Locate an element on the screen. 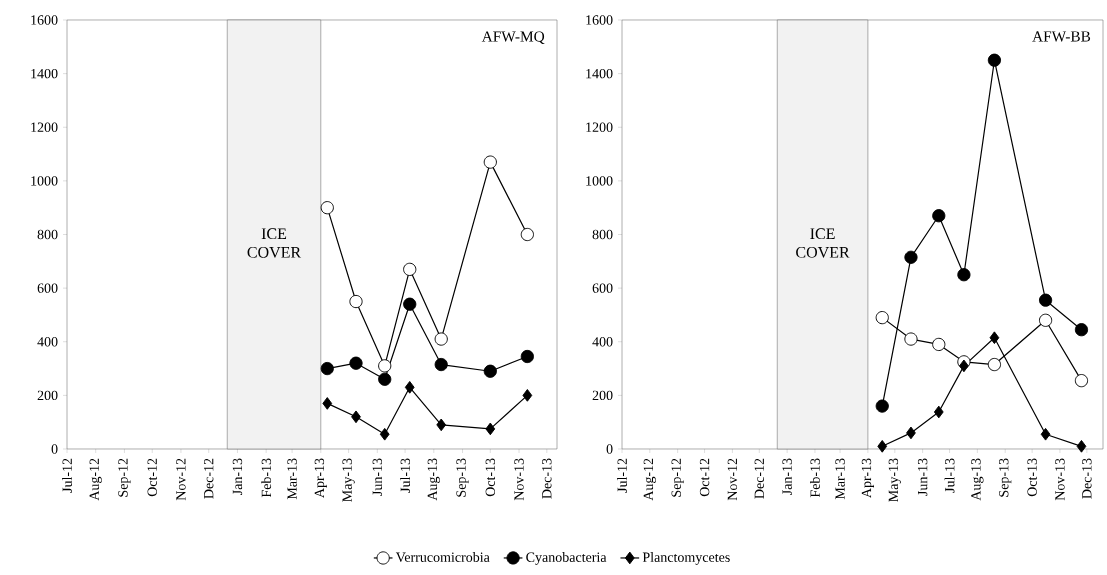  legend-label: Cyanobacteria is located at coordinates (566, 558).